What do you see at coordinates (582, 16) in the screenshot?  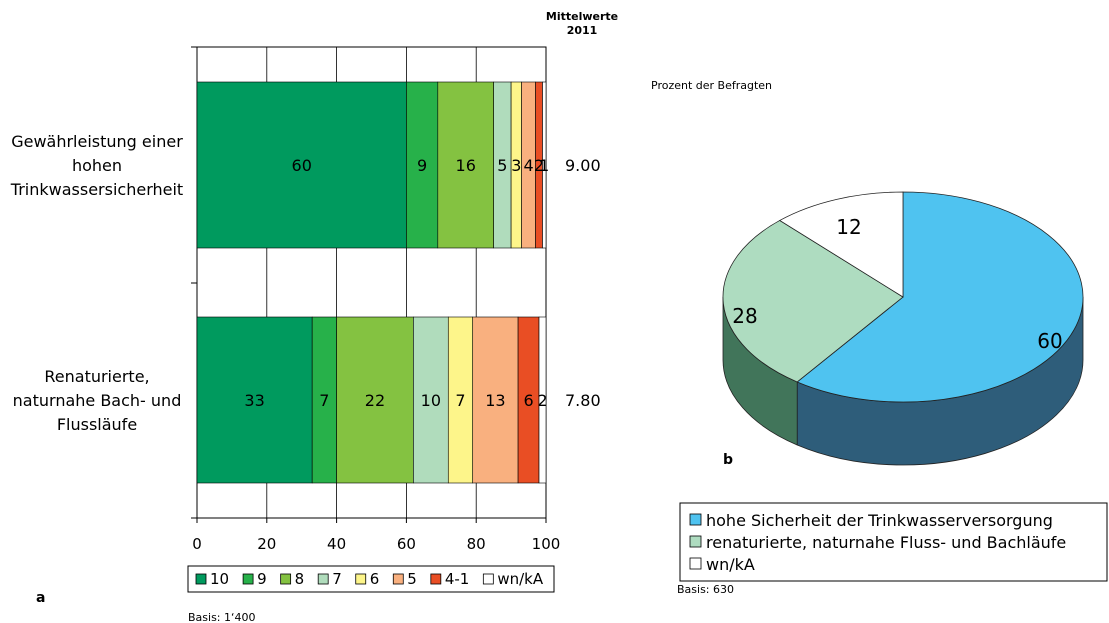 I see `bar-header-line1: Mittelwerte` at bounding box center [582, 16].